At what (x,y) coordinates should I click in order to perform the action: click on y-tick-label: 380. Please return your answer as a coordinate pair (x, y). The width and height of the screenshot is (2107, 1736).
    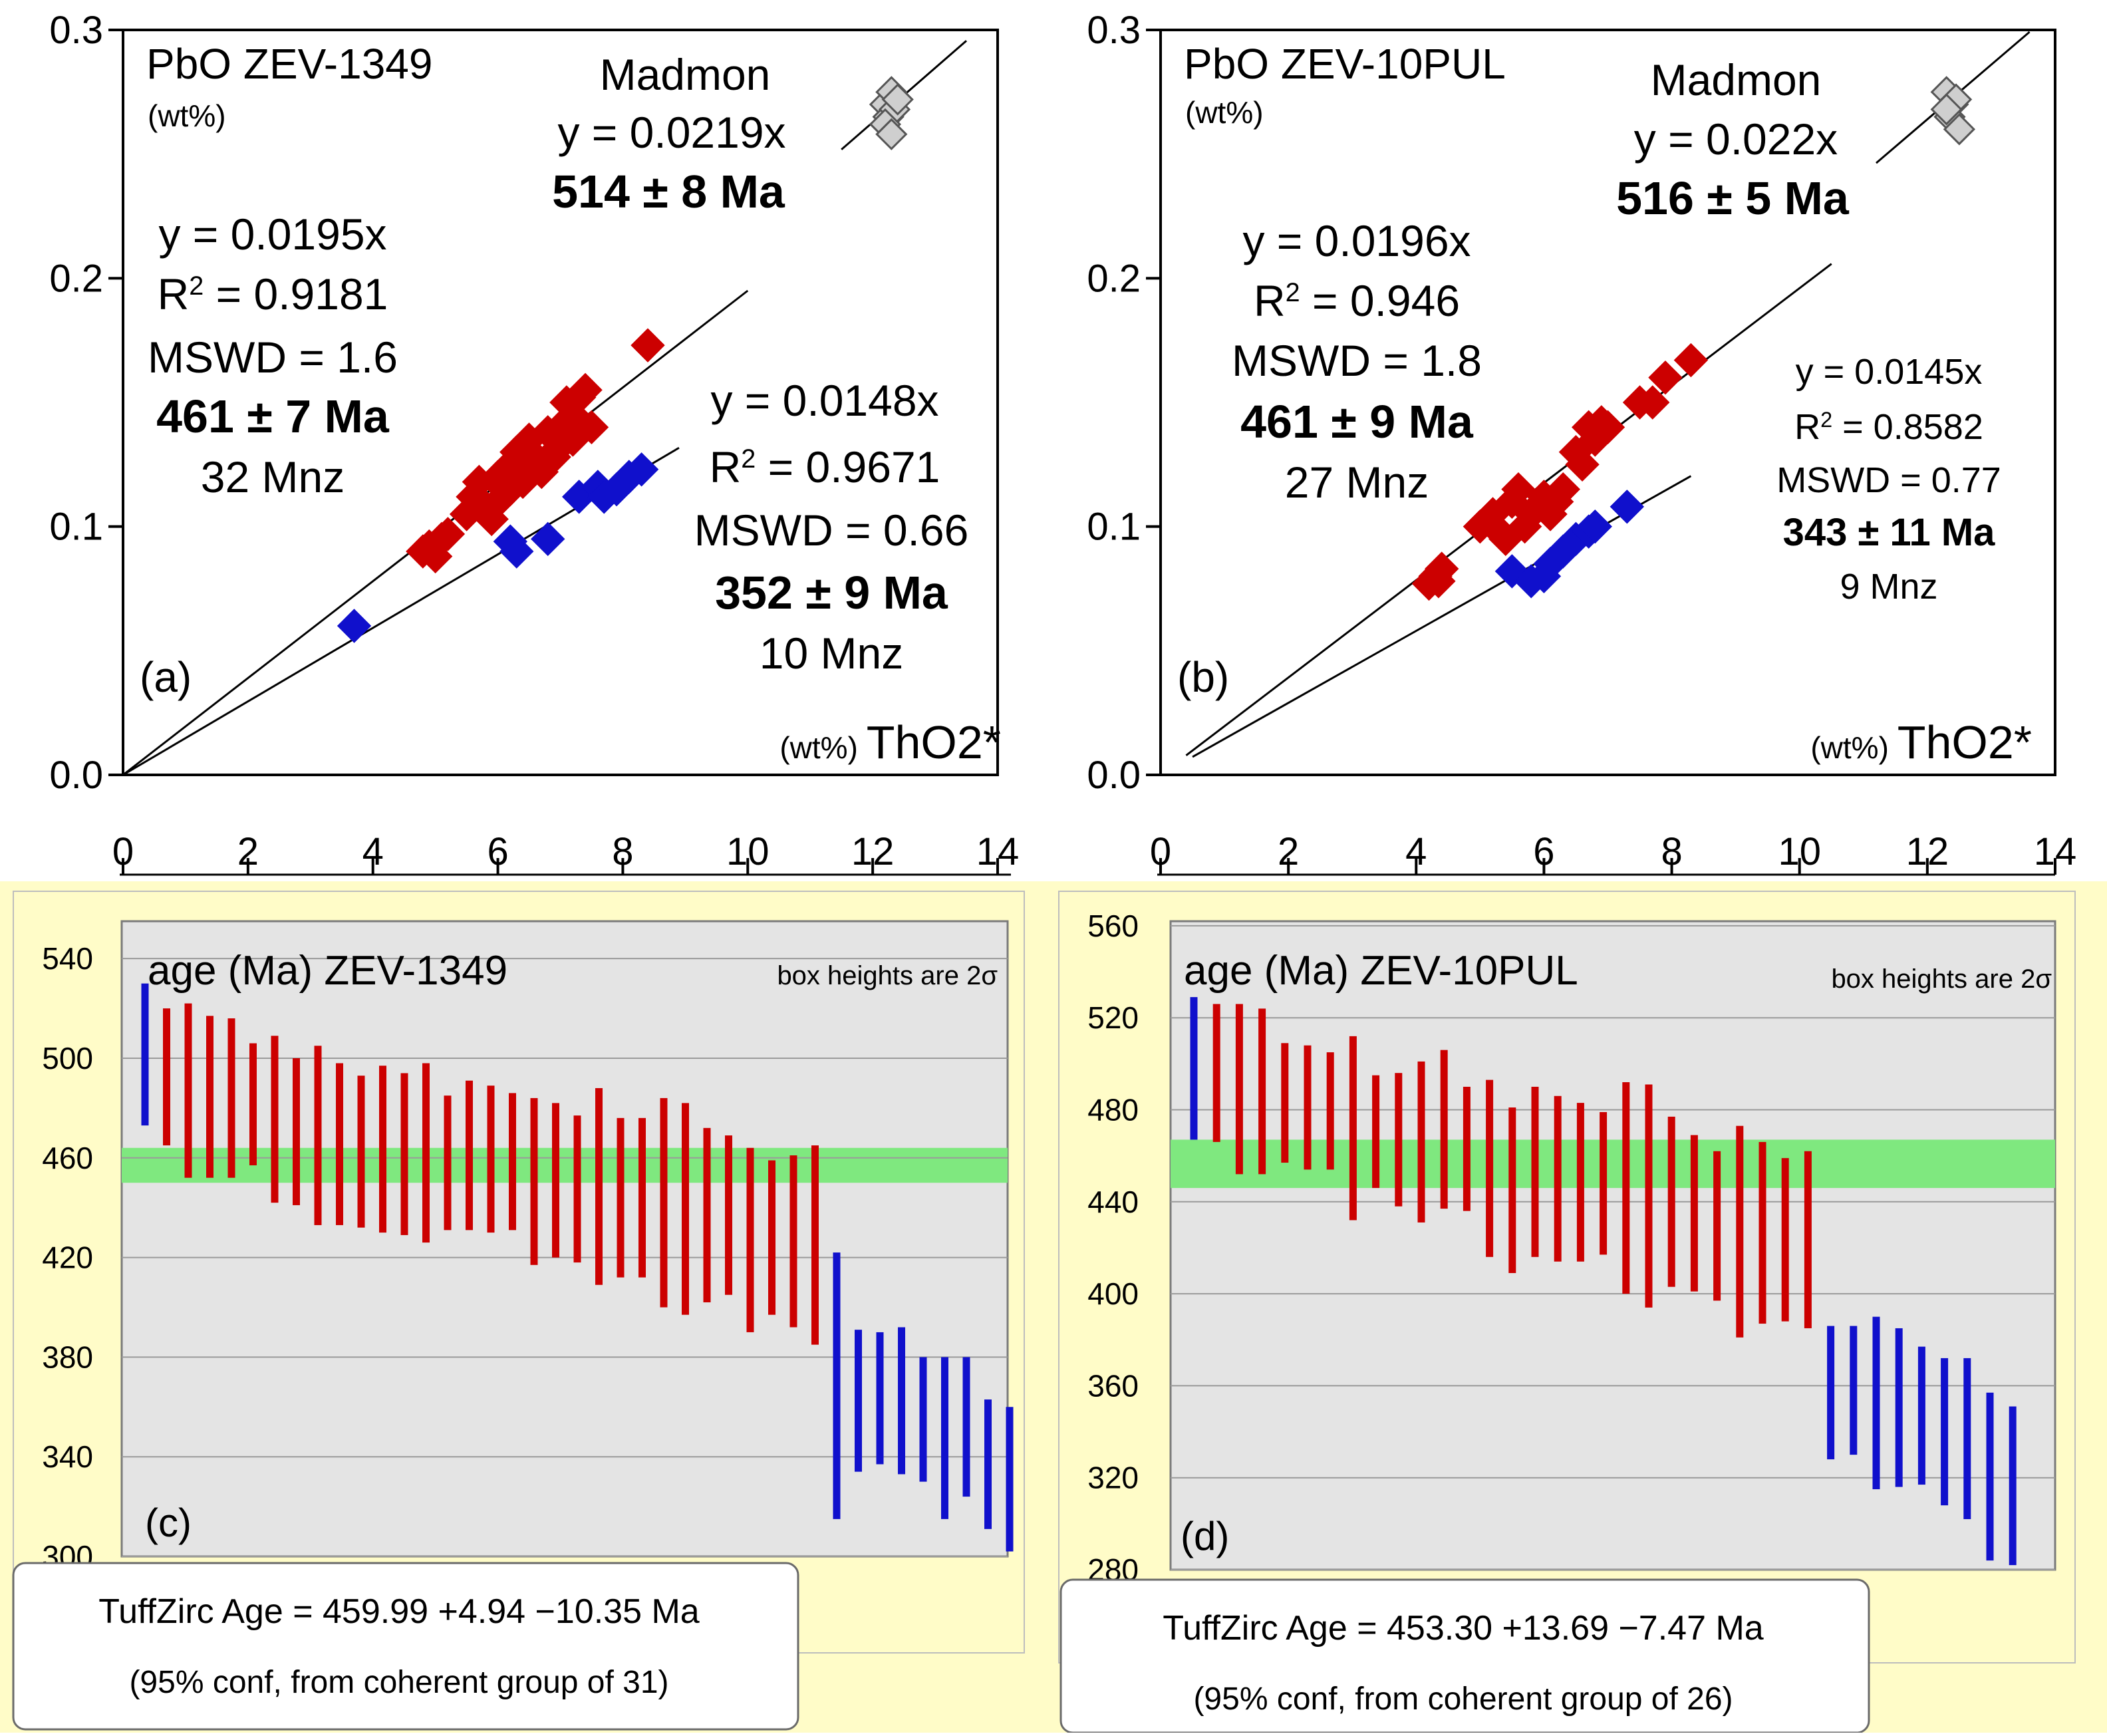
    Looking at the image, I should click on (67, 1357).